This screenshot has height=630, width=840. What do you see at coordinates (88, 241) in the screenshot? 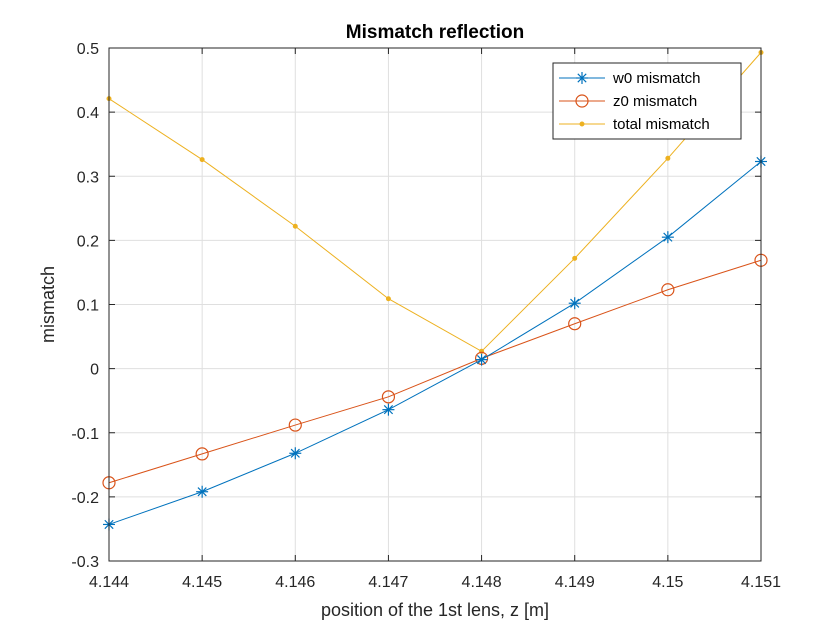
I see `y-tick-label: 0.2` at bounding box center [88, 241].